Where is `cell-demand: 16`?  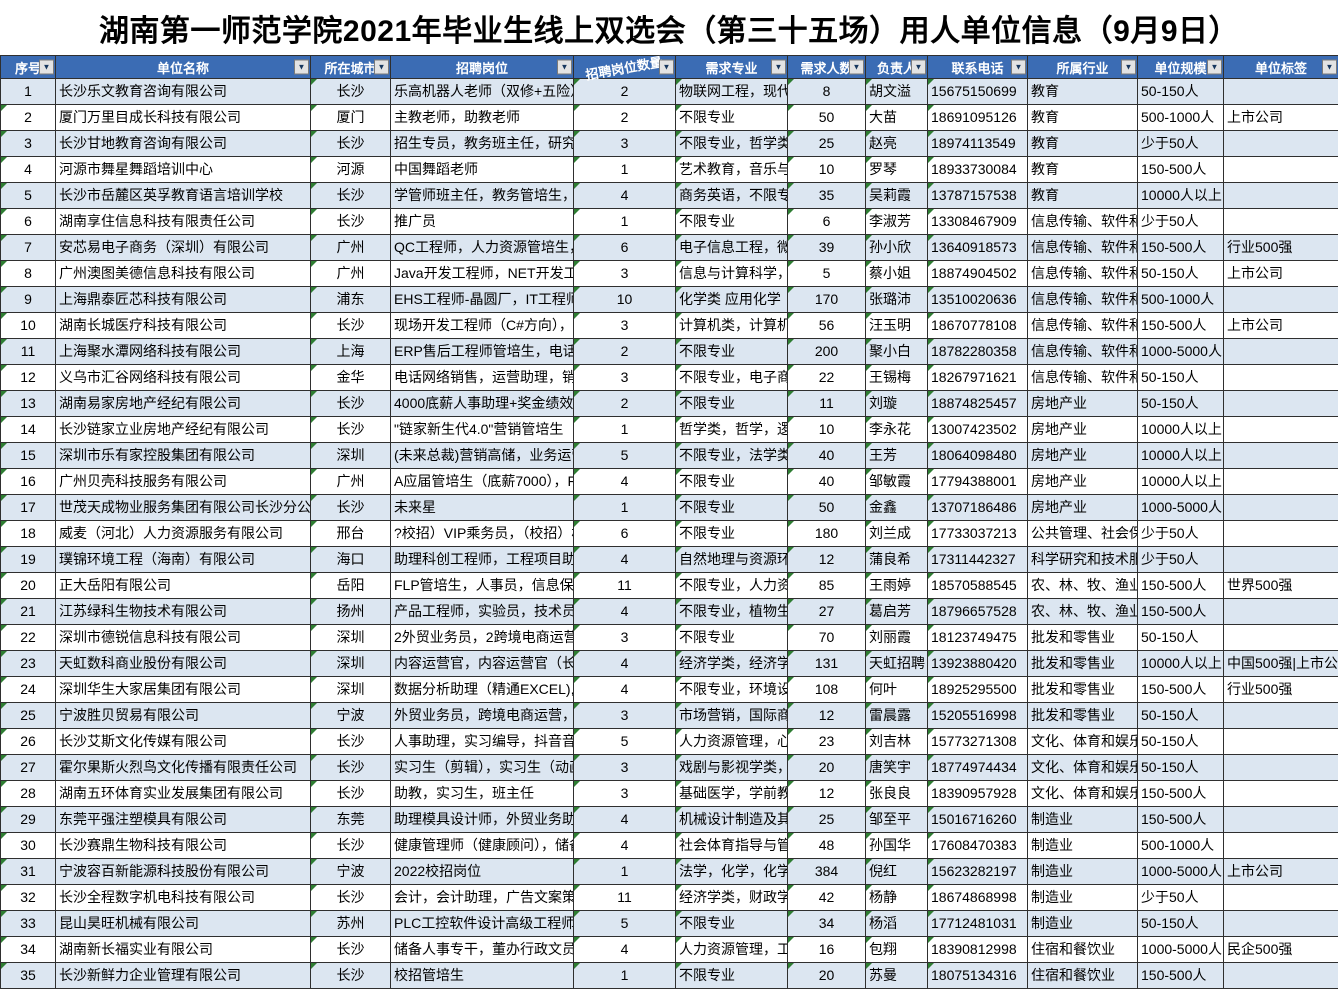 cell-demand: 16 is located at coordinates (827, 950).